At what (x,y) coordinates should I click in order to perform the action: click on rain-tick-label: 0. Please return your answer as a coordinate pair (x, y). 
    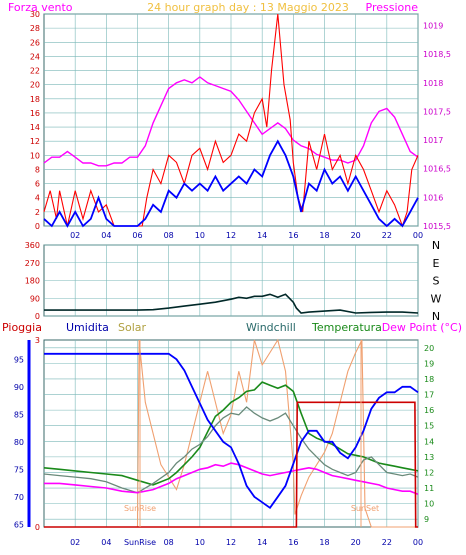
    Looking at the image, I should click on (37, 527).